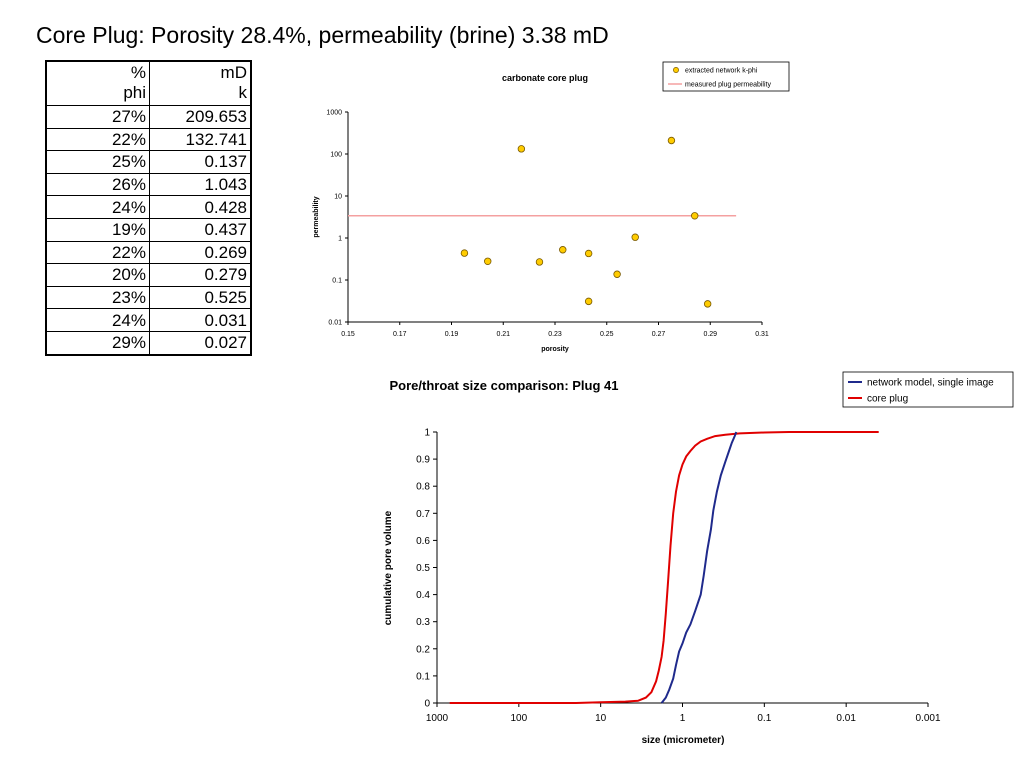 This screenshot has height=768, width=1024. I want to click on chart2-title: Pore/throat size comparison: Plug 41, so click(504, 385).